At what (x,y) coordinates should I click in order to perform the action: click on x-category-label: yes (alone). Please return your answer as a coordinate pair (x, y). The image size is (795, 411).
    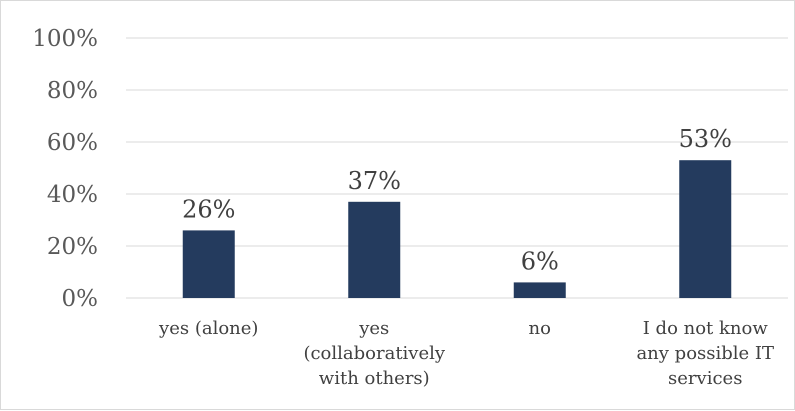
    Looking at the image, I should click on (208, 328).